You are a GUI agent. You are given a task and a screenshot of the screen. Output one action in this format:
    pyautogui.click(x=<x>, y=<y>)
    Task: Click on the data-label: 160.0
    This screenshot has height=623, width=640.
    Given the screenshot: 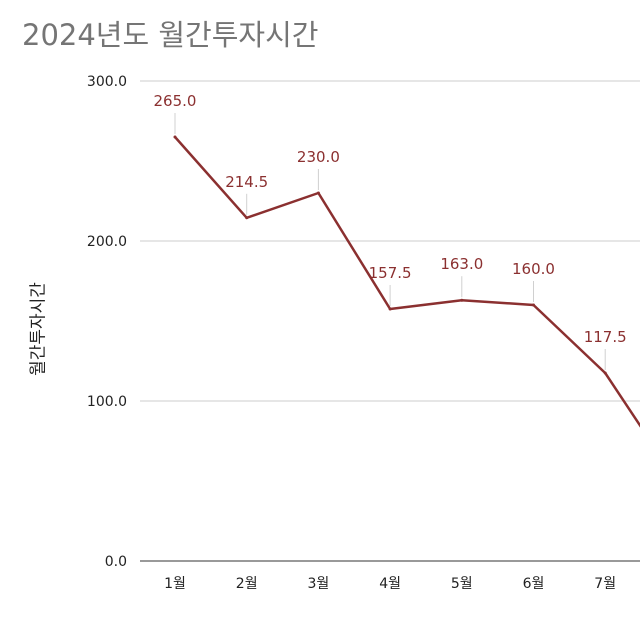 What is the action you would take?
    pyautogui.click(x=533, y=269)
    